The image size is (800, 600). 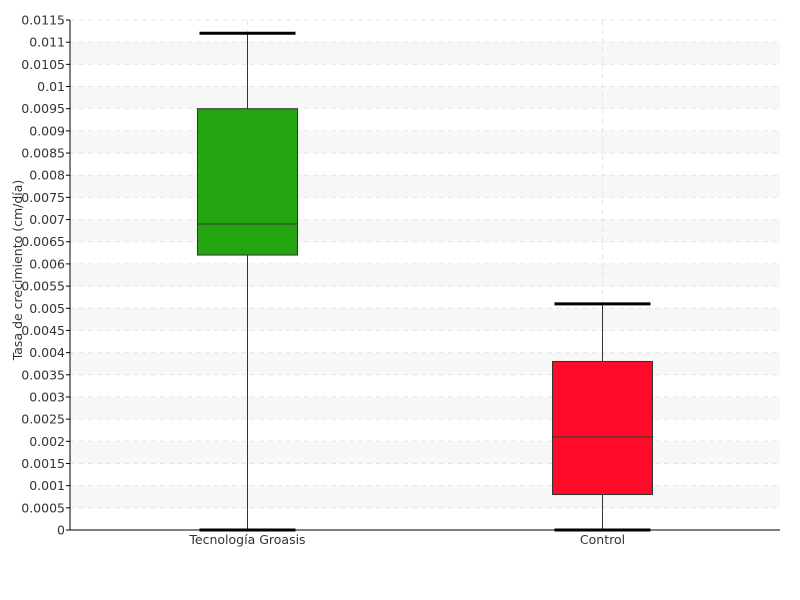 I want to click on y-tick-label: 0.011, so click(x=47, y=42).